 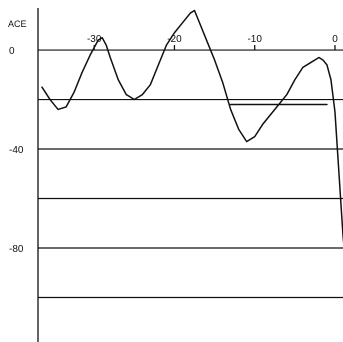 What do you see at coordinates (16, 150) in the screenshot?
I see `y-tick-label: -40` at bounding box center [16, 150].